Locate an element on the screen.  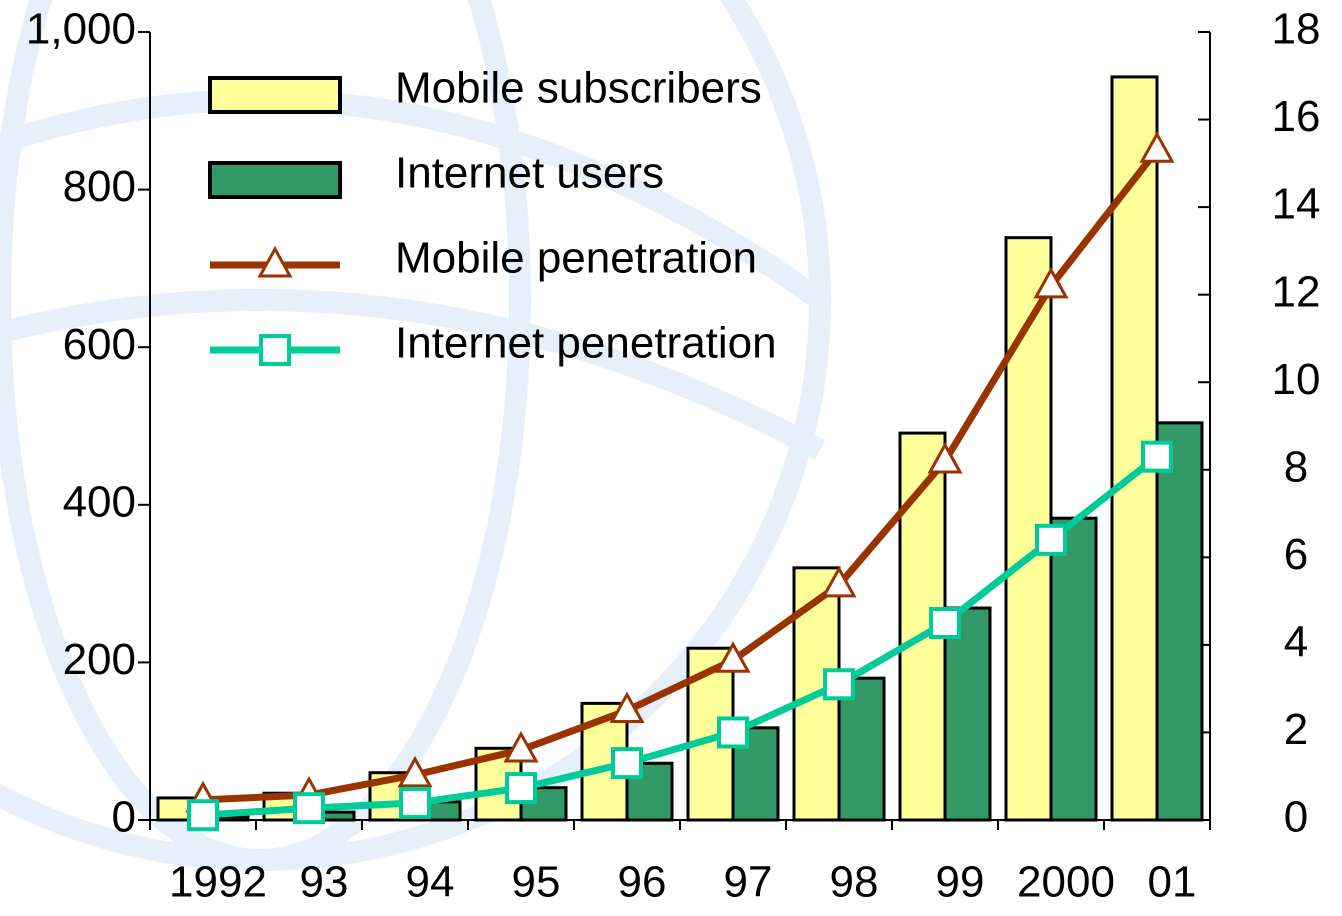
x-tick-label: 01 is located at coordinates (1172, 882).